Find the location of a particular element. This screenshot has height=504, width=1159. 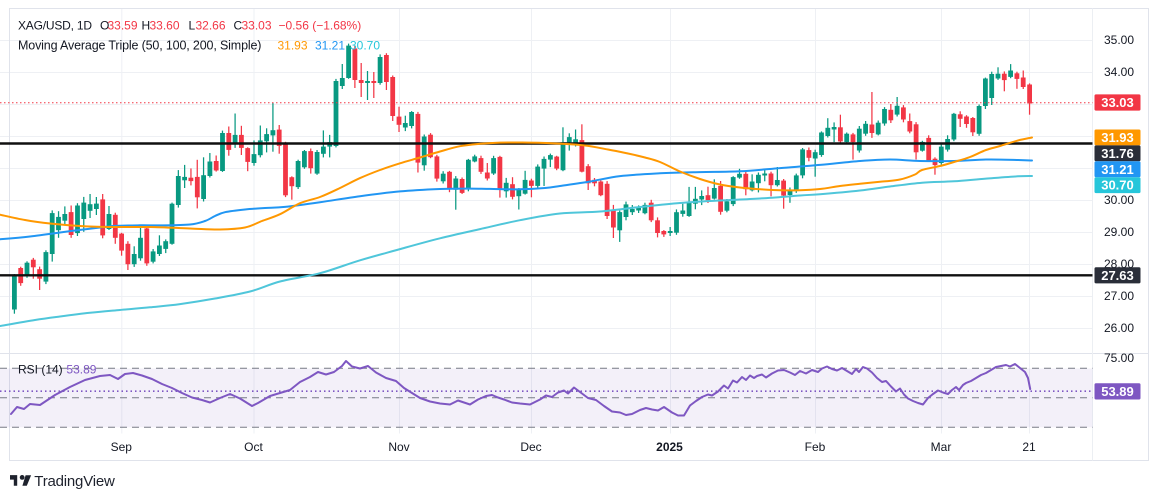

svg-text: 33.59 is located at coordinates (123, 26).